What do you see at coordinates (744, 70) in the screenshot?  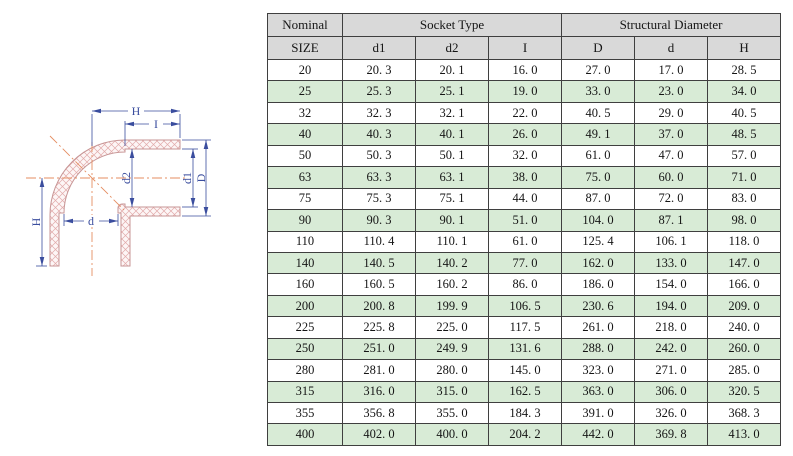 I see `cell-h: 28. 5` at bounding box center [744, 70].